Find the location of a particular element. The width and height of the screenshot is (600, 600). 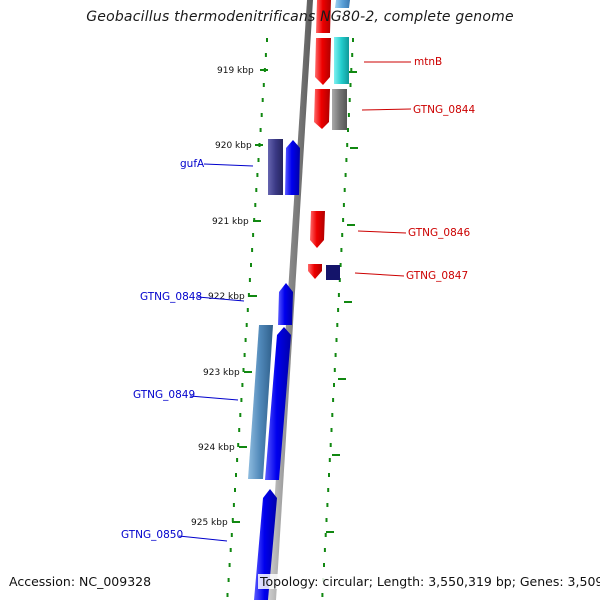

accession-label: Accession: NC_009328 is located at coordinates (80, 581).